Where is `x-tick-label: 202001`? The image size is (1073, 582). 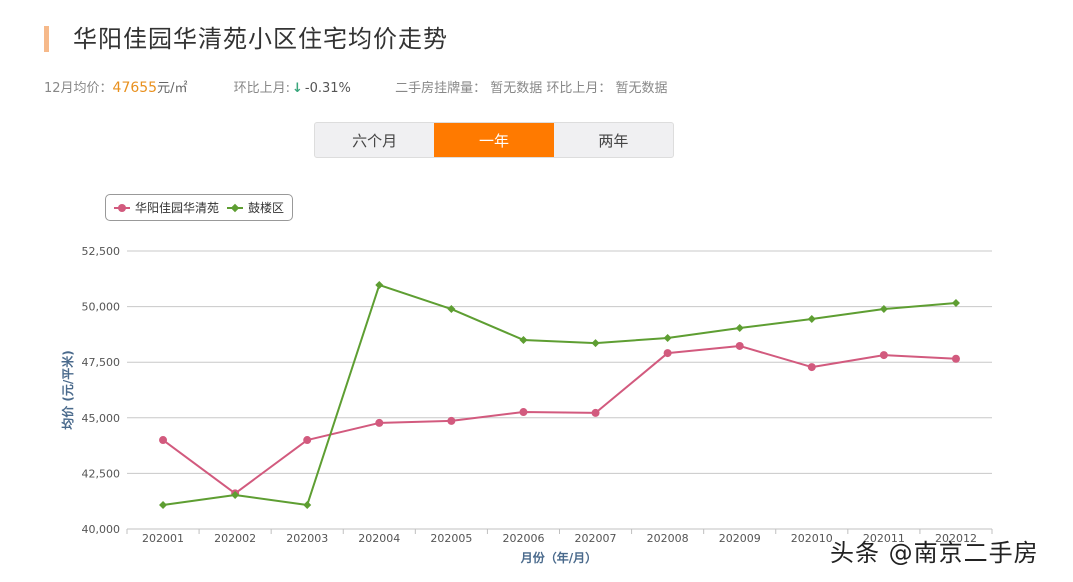 x-tick-label: 202001 is located at coordinates (163, 538).